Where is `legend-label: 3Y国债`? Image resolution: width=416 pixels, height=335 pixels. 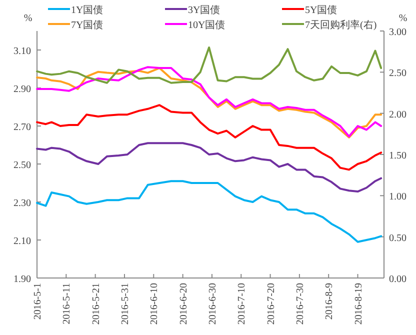 legend-label: 3Y国债 is located at coordinates (204, 10).